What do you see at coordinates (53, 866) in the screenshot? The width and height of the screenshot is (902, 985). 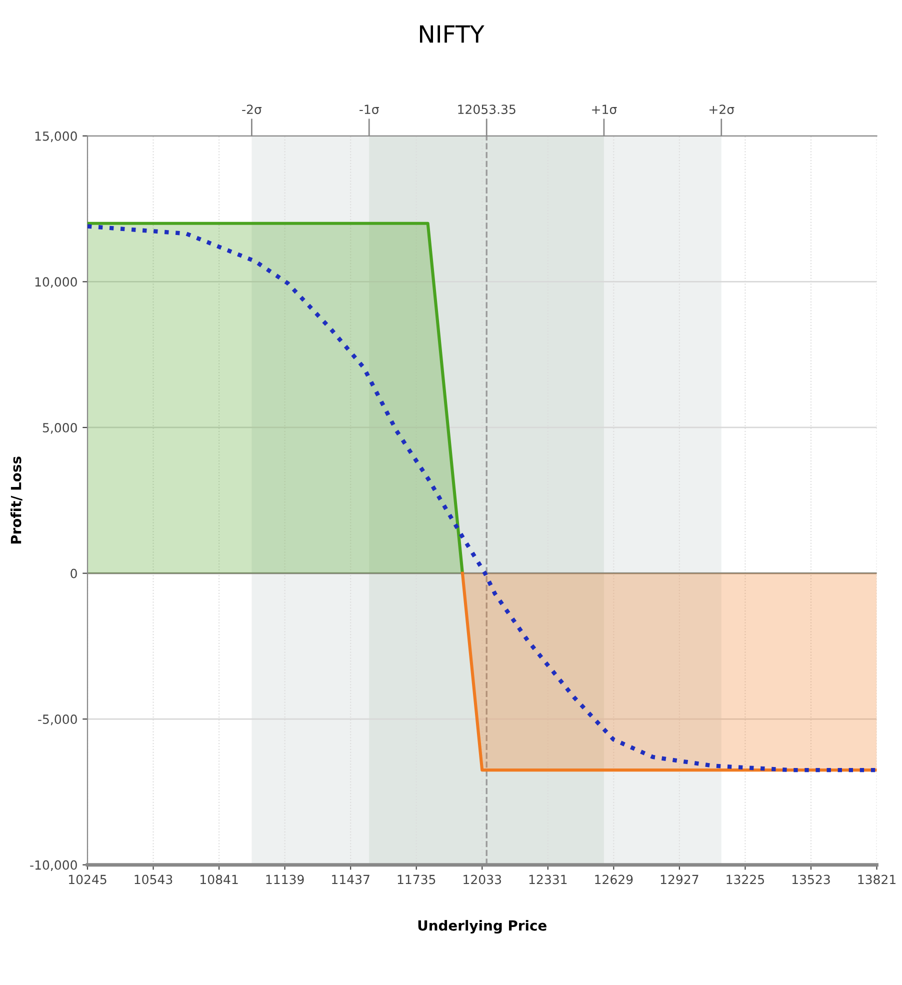 I see `y-tick-label: -10,000` at bounding box center [53, 866].